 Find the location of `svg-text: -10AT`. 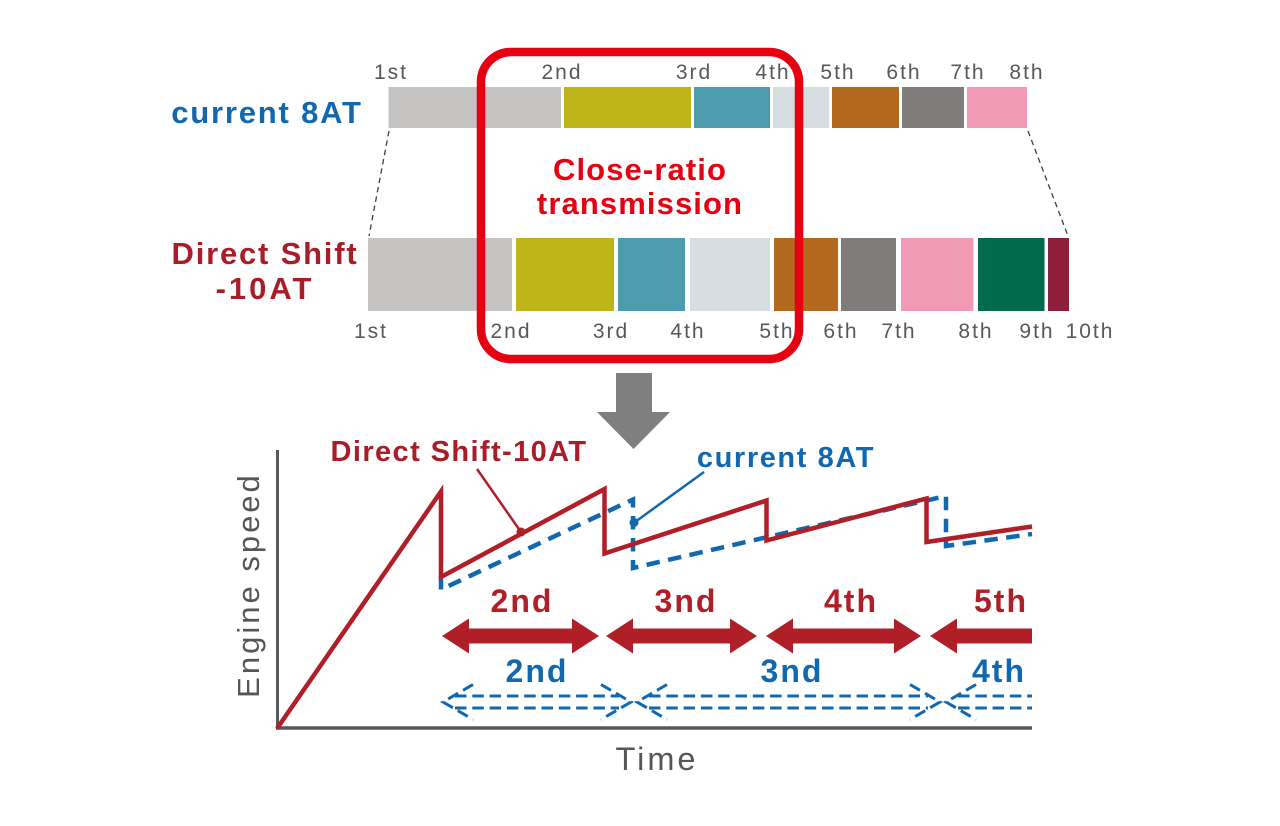

svg-text: -10AT is located at coordinates (265, 288).